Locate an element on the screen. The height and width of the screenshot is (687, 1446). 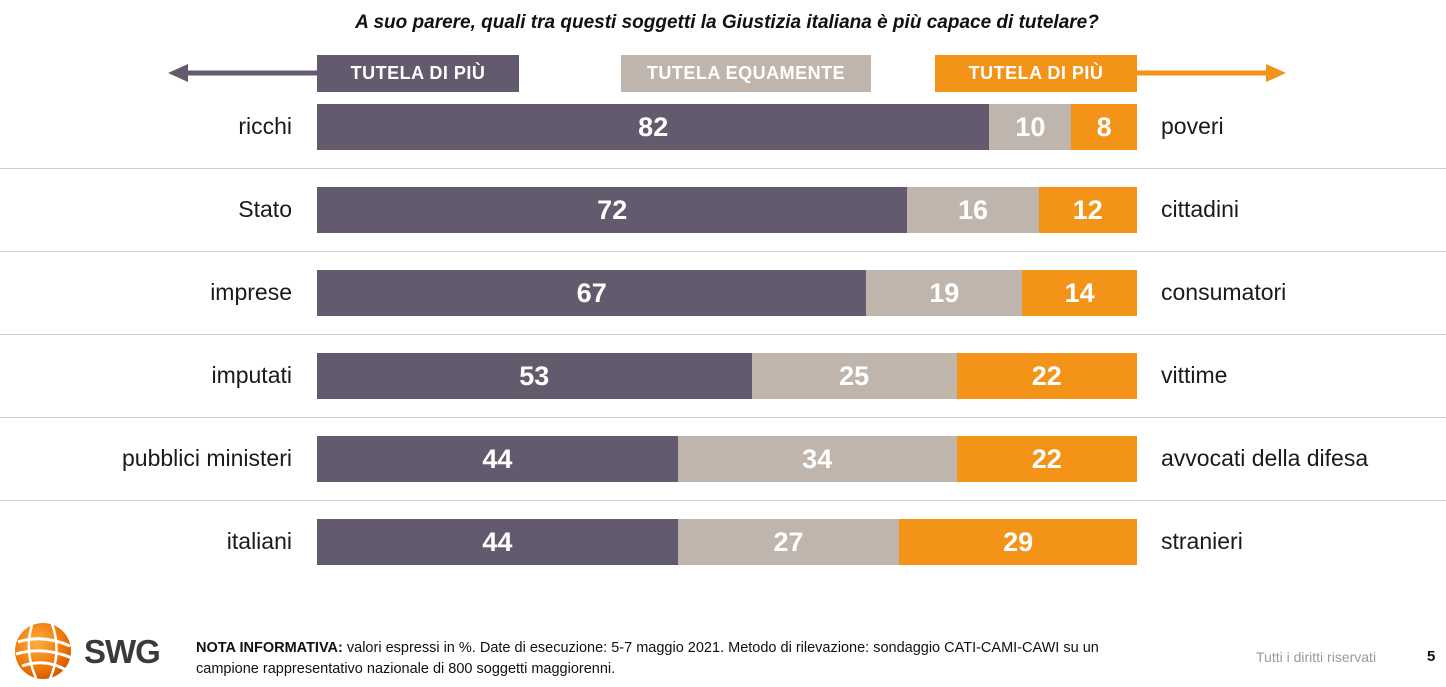
data-label: 19 is located at coordinates (944, 292).